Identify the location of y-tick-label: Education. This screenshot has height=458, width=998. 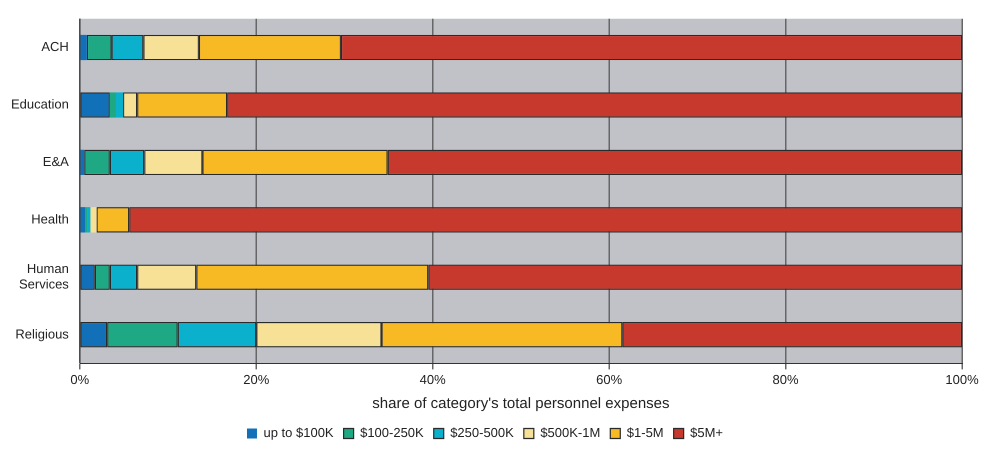
(39, 104).